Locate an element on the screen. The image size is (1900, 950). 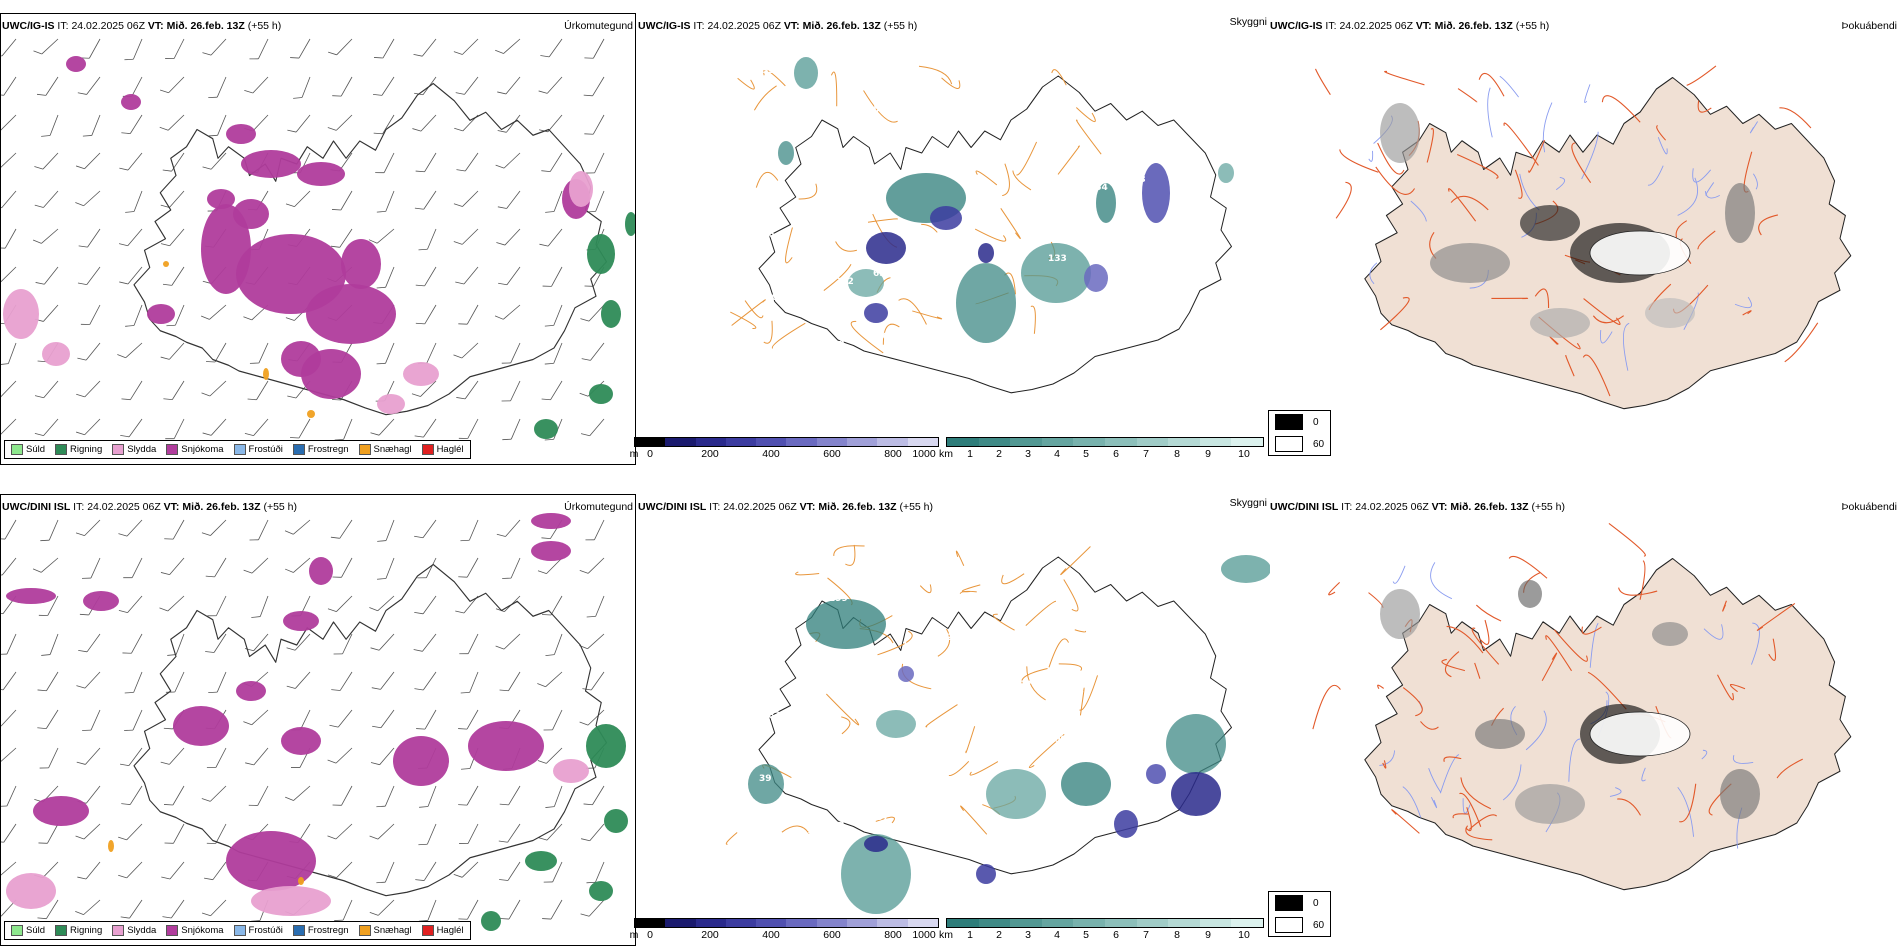
legend-item: Haglél is located at coordinates (442, 449).